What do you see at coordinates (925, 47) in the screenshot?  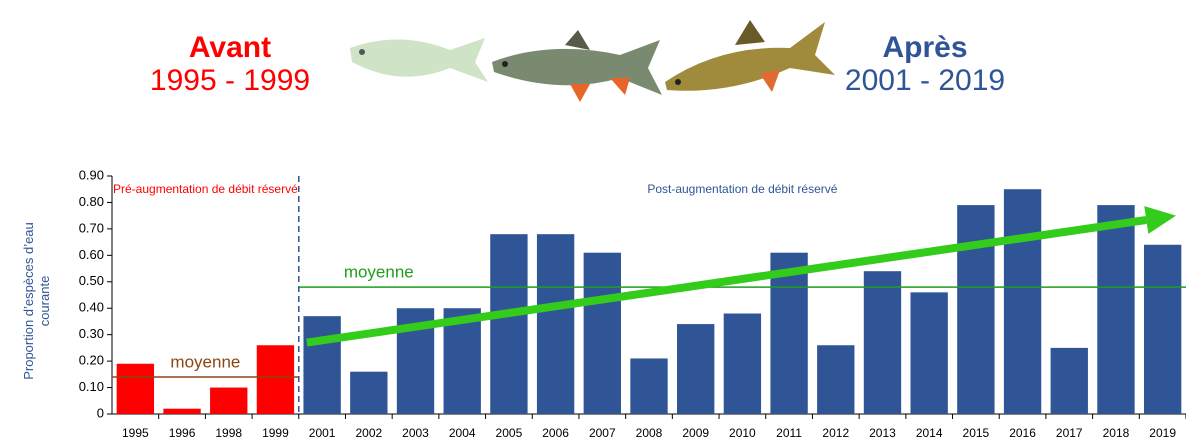 I see `after-title: Après` at bounding box center [925, 47].